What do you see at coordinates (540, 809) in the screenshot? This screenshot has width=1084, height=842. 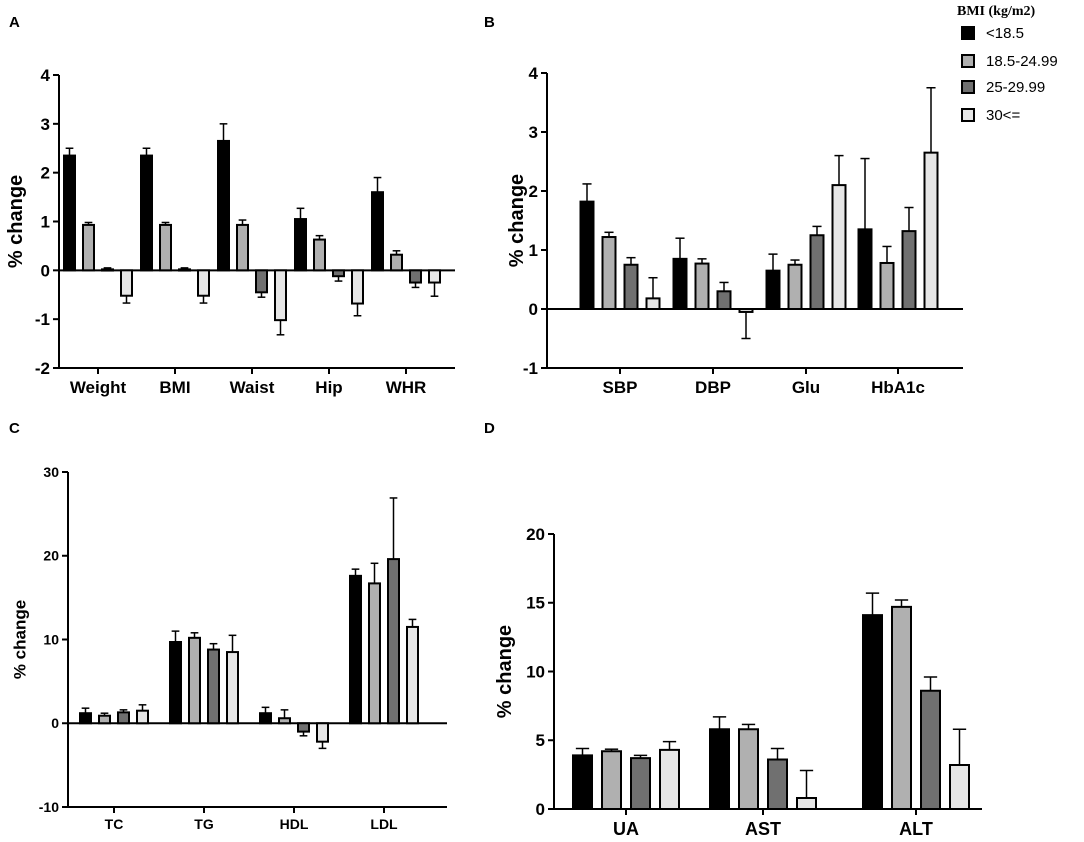 I see `panel-d-y-tick-label: 0` at bounding box center [540, 809].